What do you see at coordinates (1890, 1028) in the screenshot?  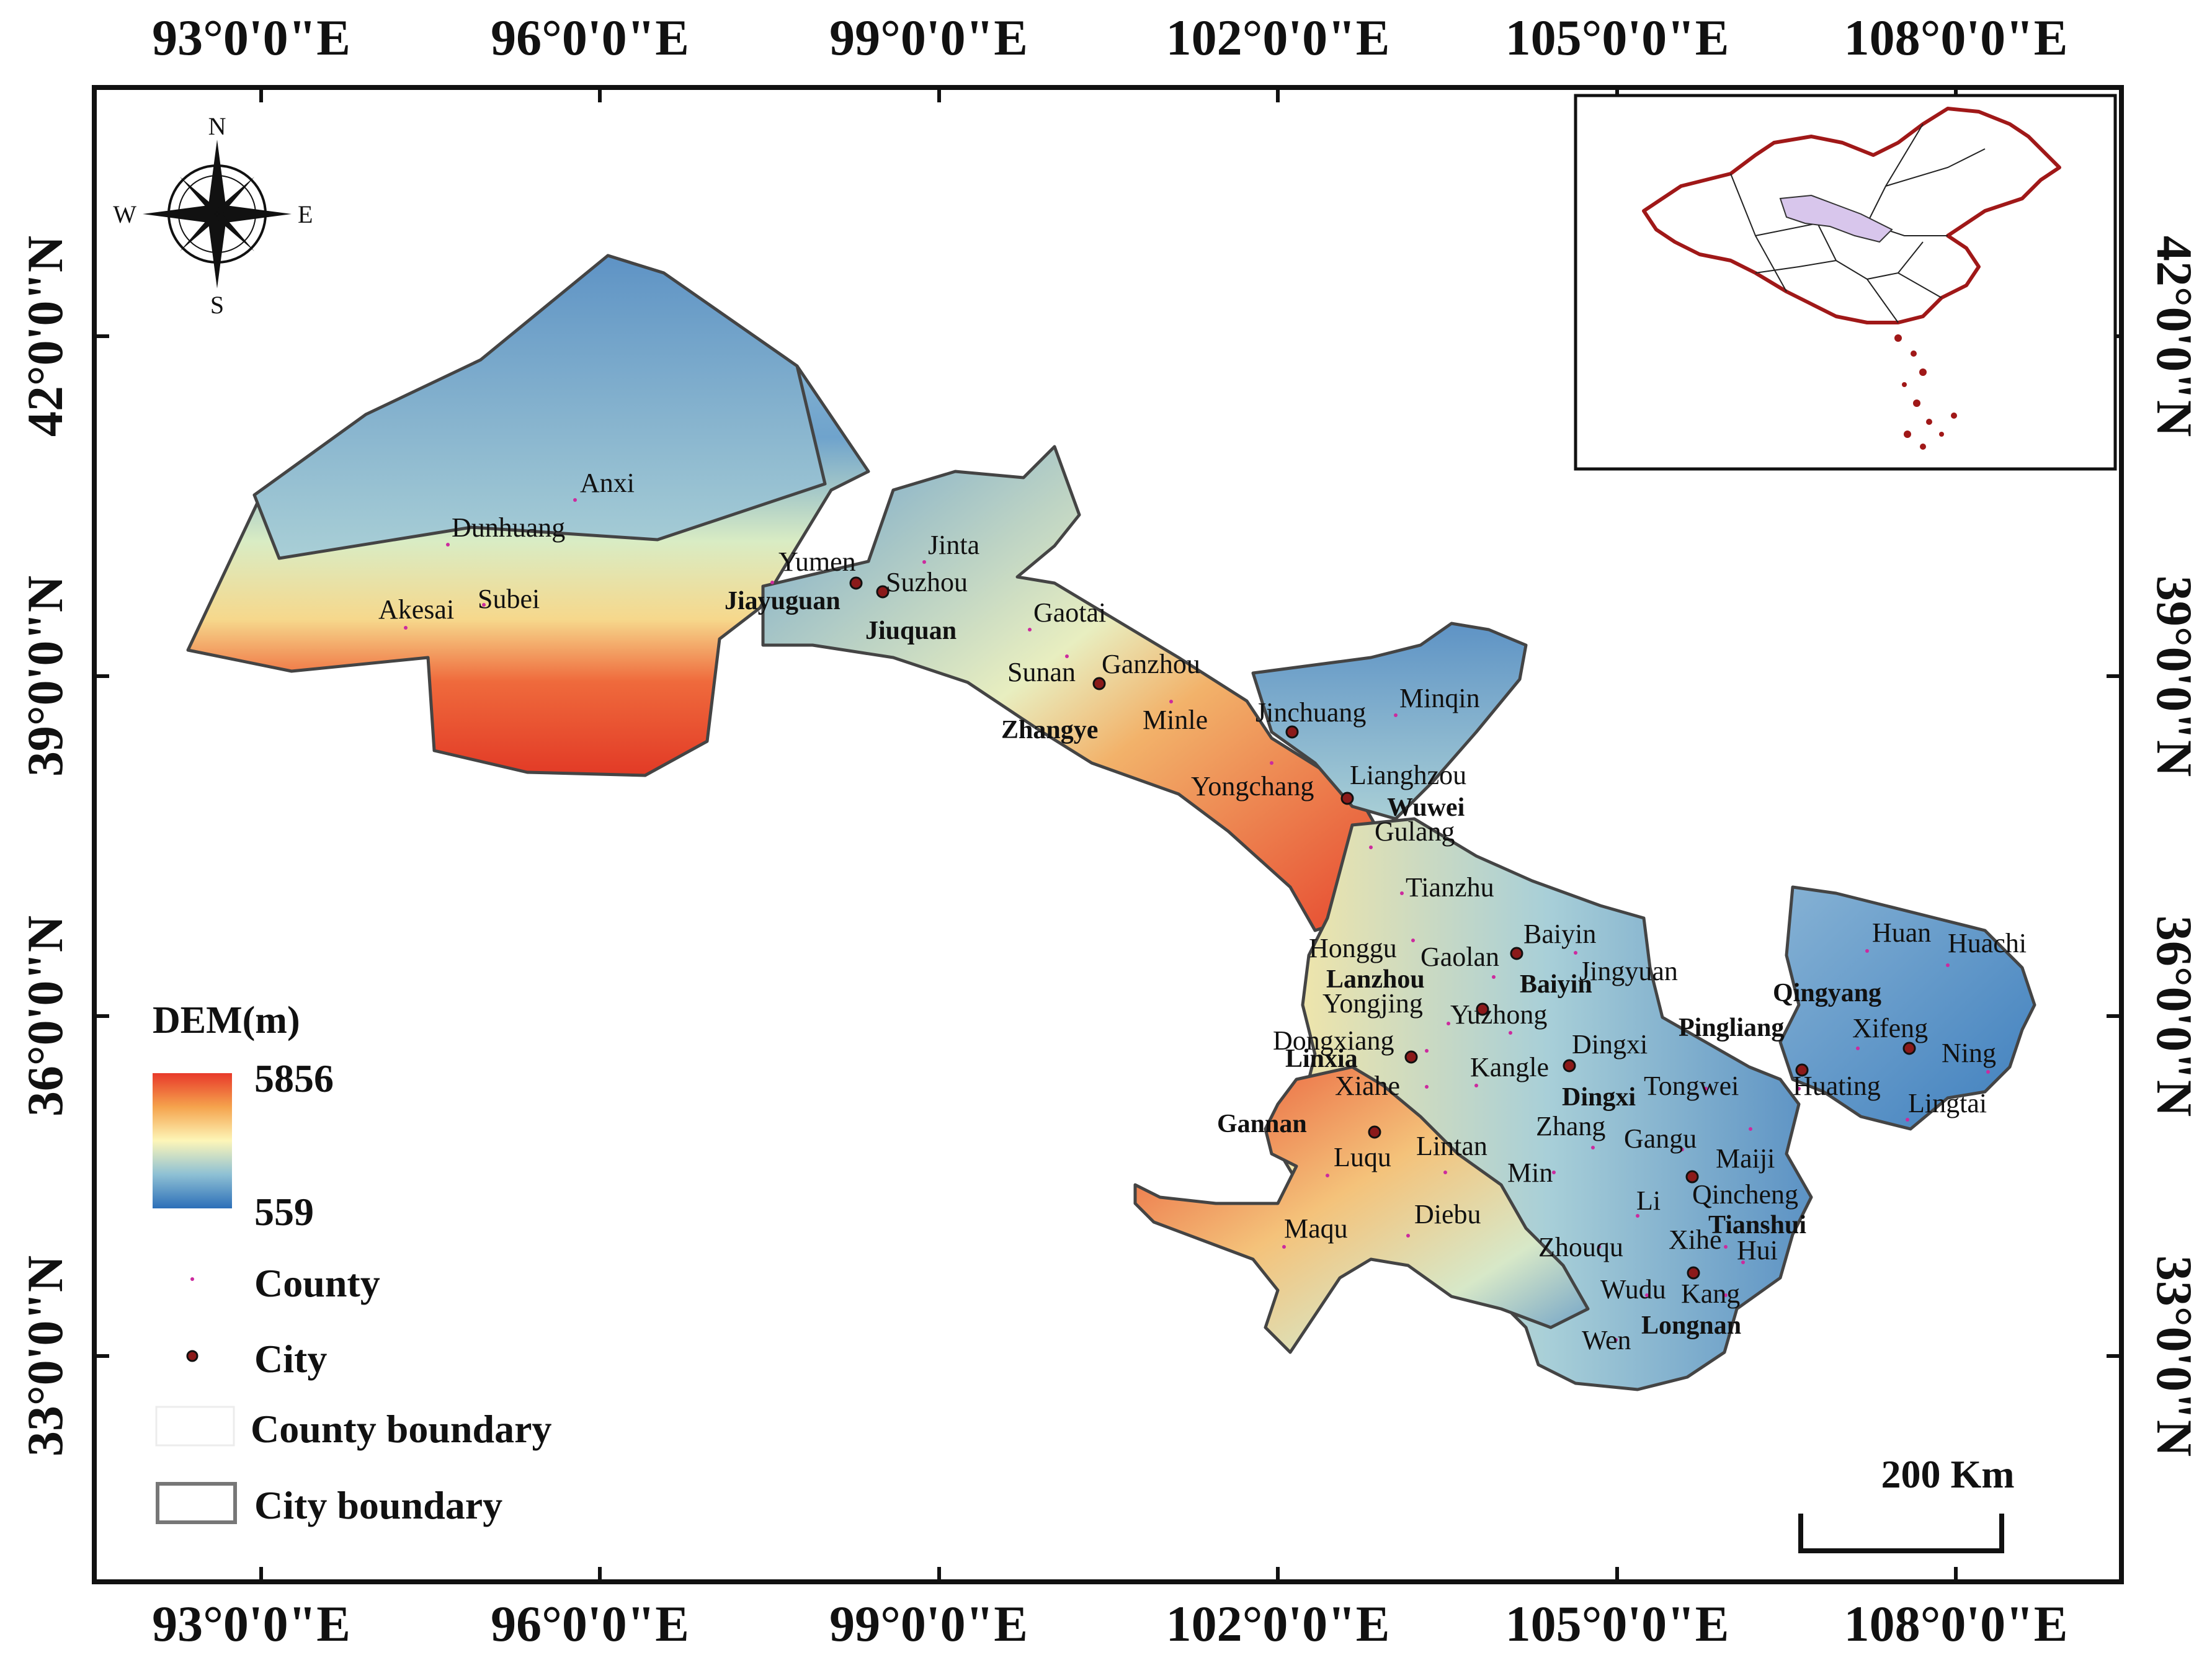 I see `county-label-xifeng: Xifeng` at bounding box center [1890, 1028].